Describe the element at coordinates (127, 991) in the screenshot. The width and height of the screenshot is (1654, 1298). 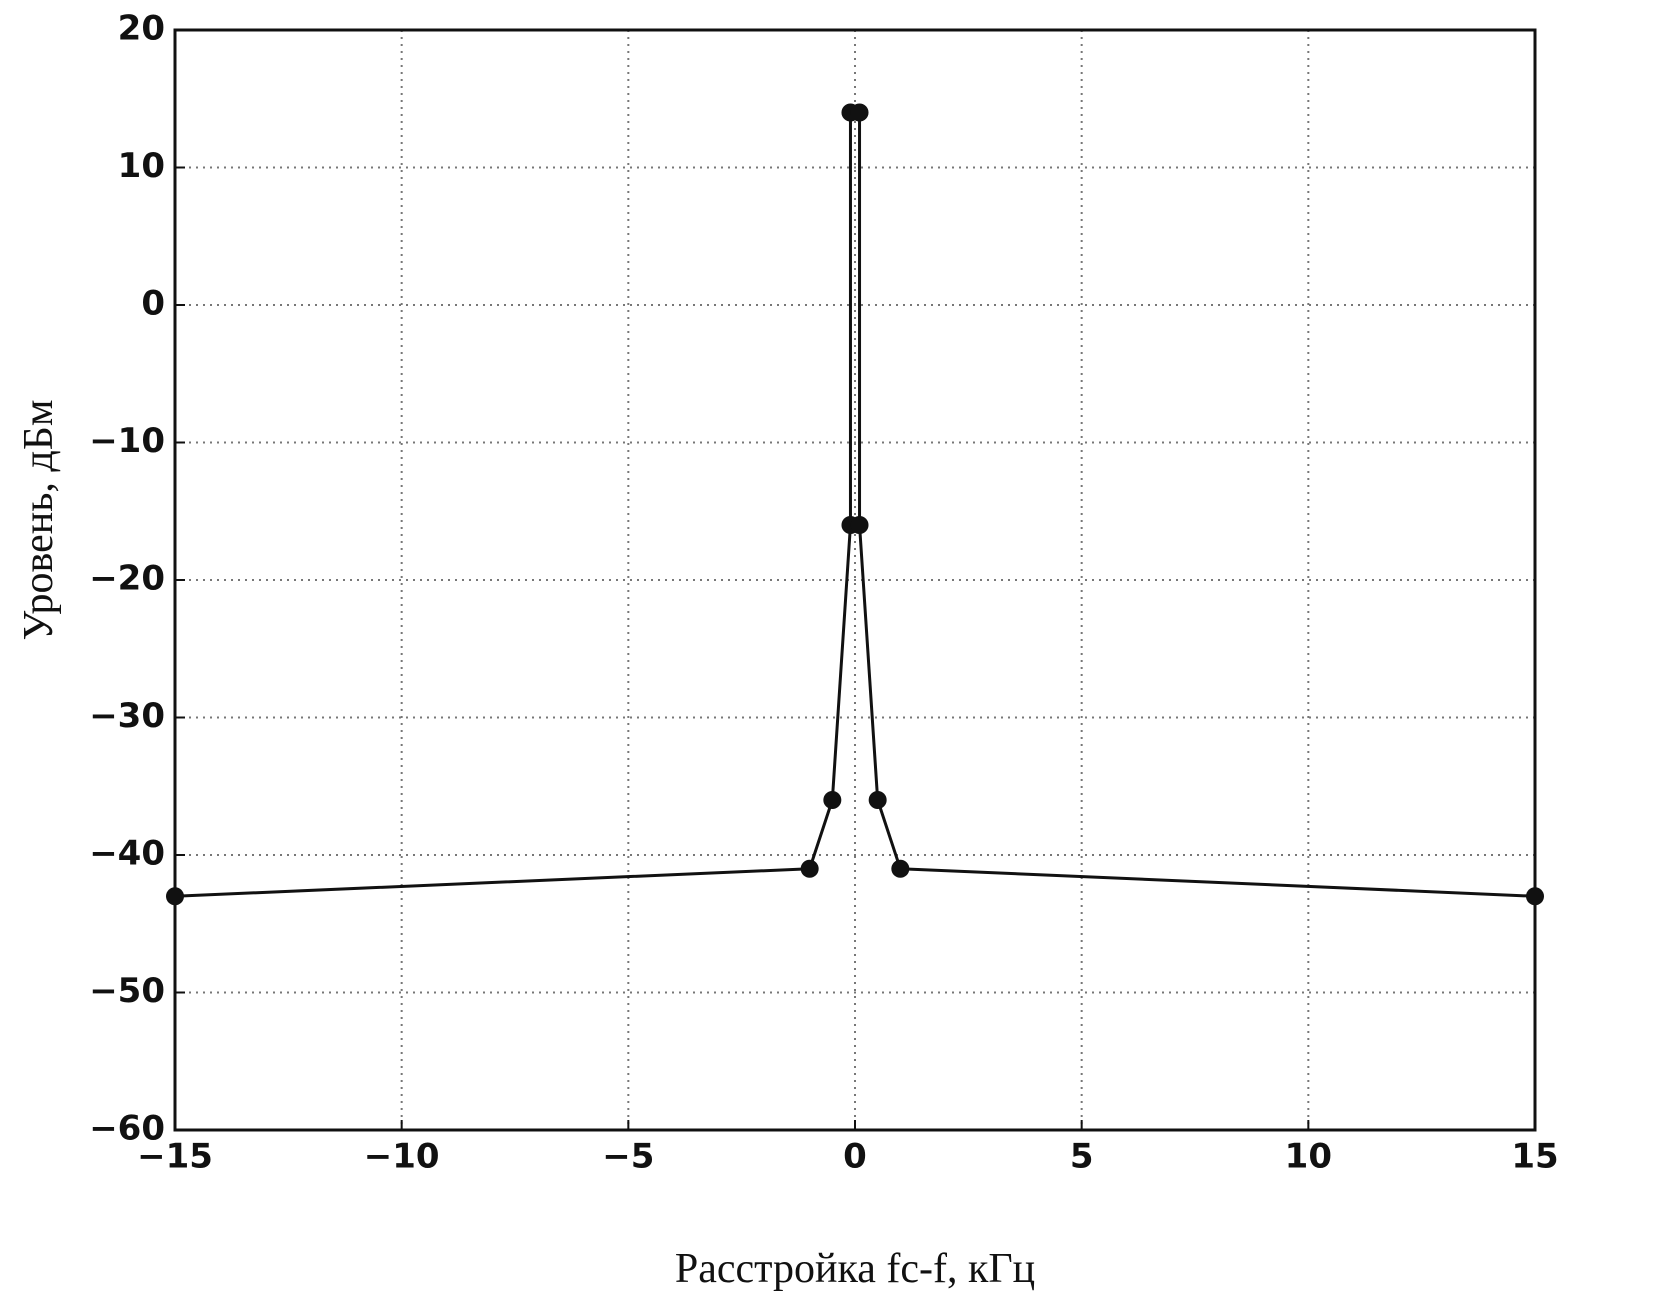
I see `y-tick-label: −50` at that location.